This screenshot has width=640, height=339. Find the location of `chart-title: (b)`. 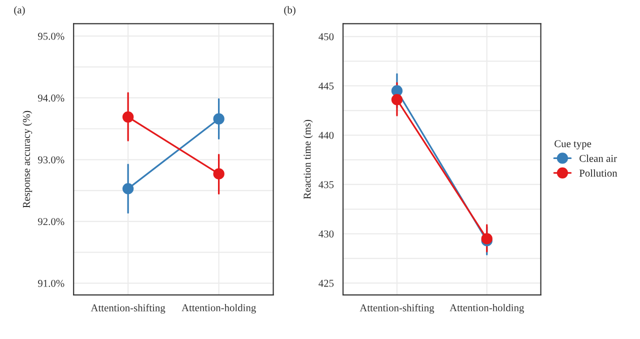

chart-title: (b) is located at coordinates (290, 11).